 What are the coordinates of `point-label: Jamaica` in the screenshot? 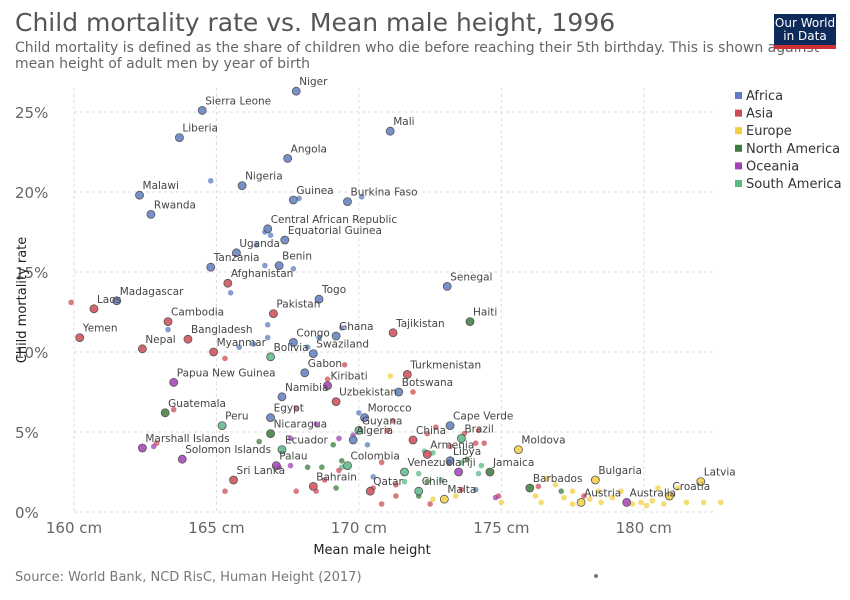 It's located at (513, 463).